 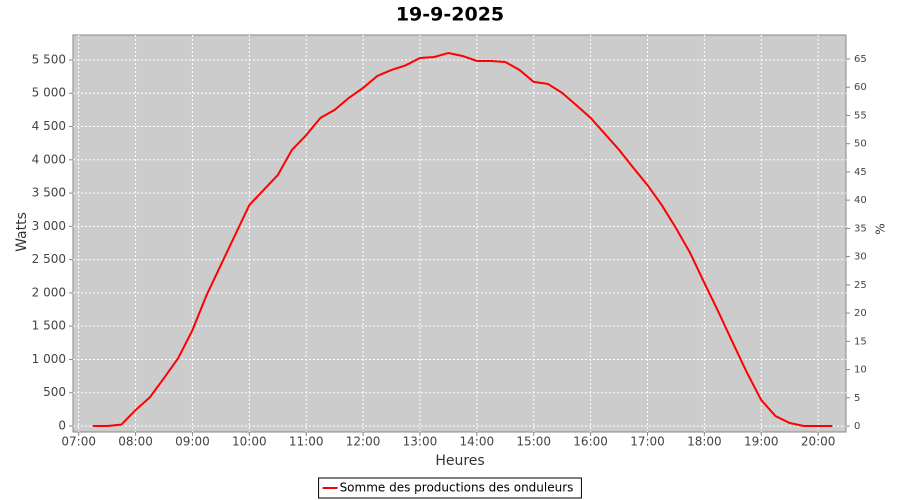 I want to click on y-tick-label: 500, so click(x=54, y=392).